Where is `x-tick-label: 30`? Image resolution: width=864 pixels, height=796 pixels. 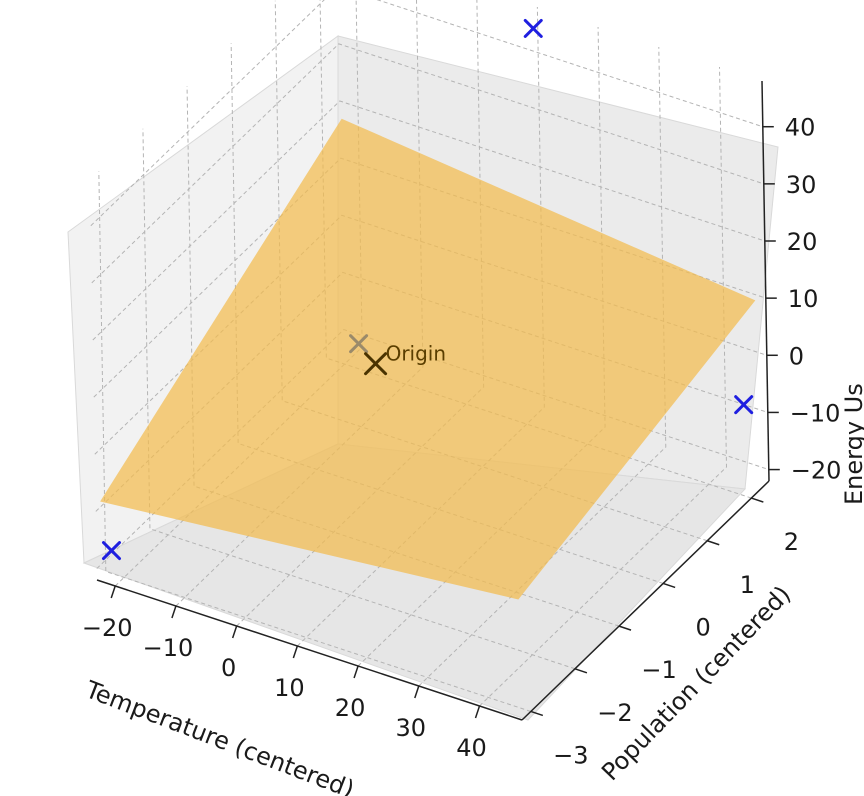
x-tick-label: 30 is located at coordinates (411, 728).